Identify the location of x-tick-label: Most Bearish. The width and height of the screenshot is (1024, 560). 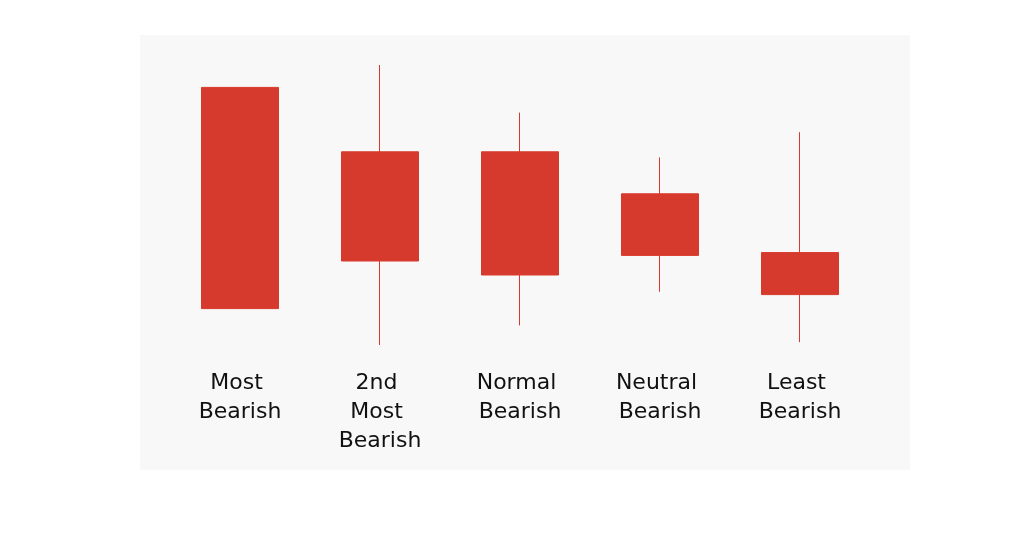
(240, 396).